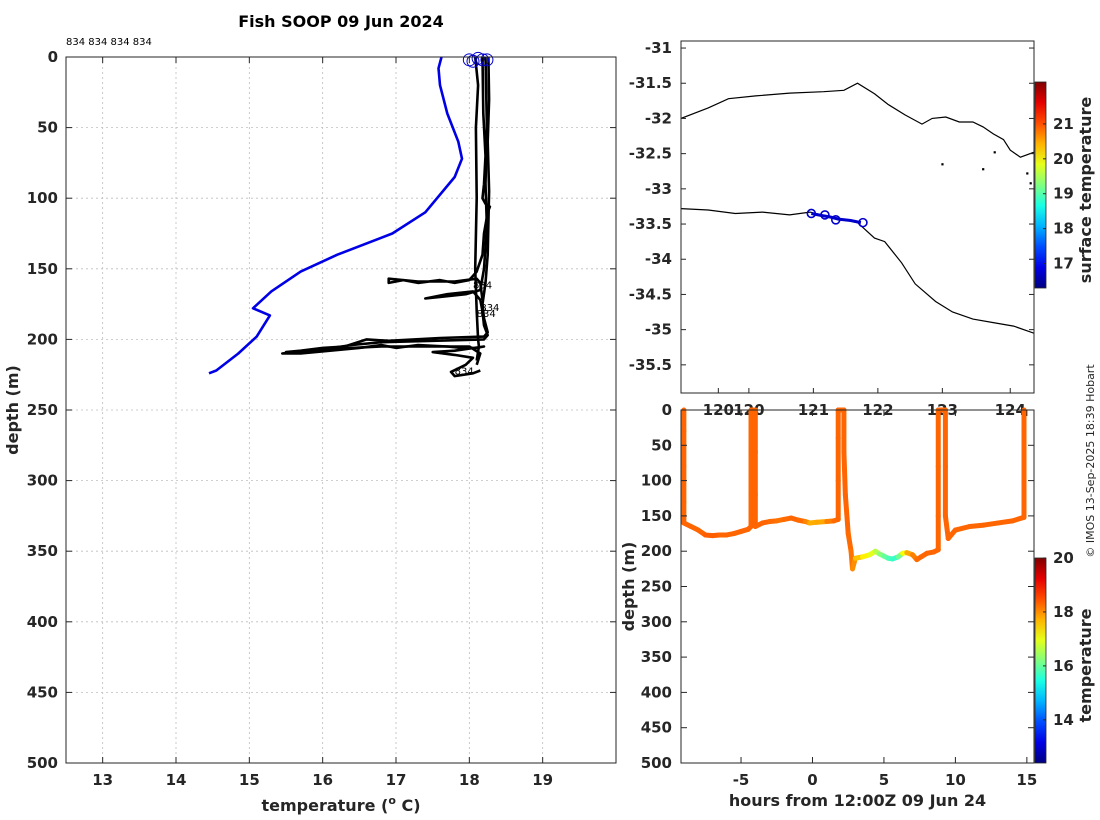 This screenshot has height=820, width=1100. What do you see at coordinates (658, 189) in the screenshot?
I see `map-y-tick-label: -33` at bounding box center [658, 189].